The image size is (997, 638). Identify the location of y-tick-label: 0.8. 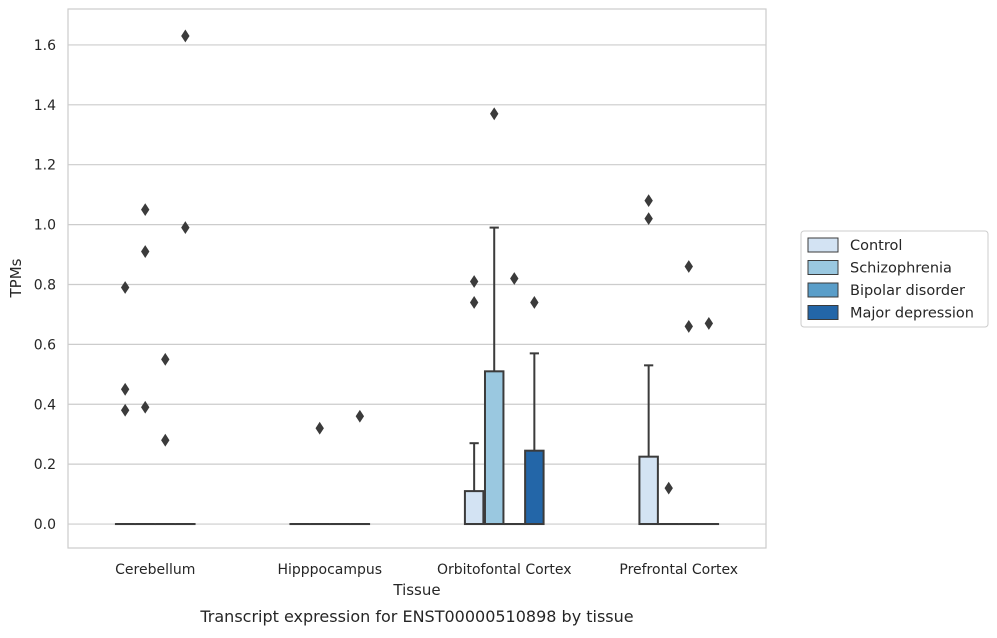
(45, 285).